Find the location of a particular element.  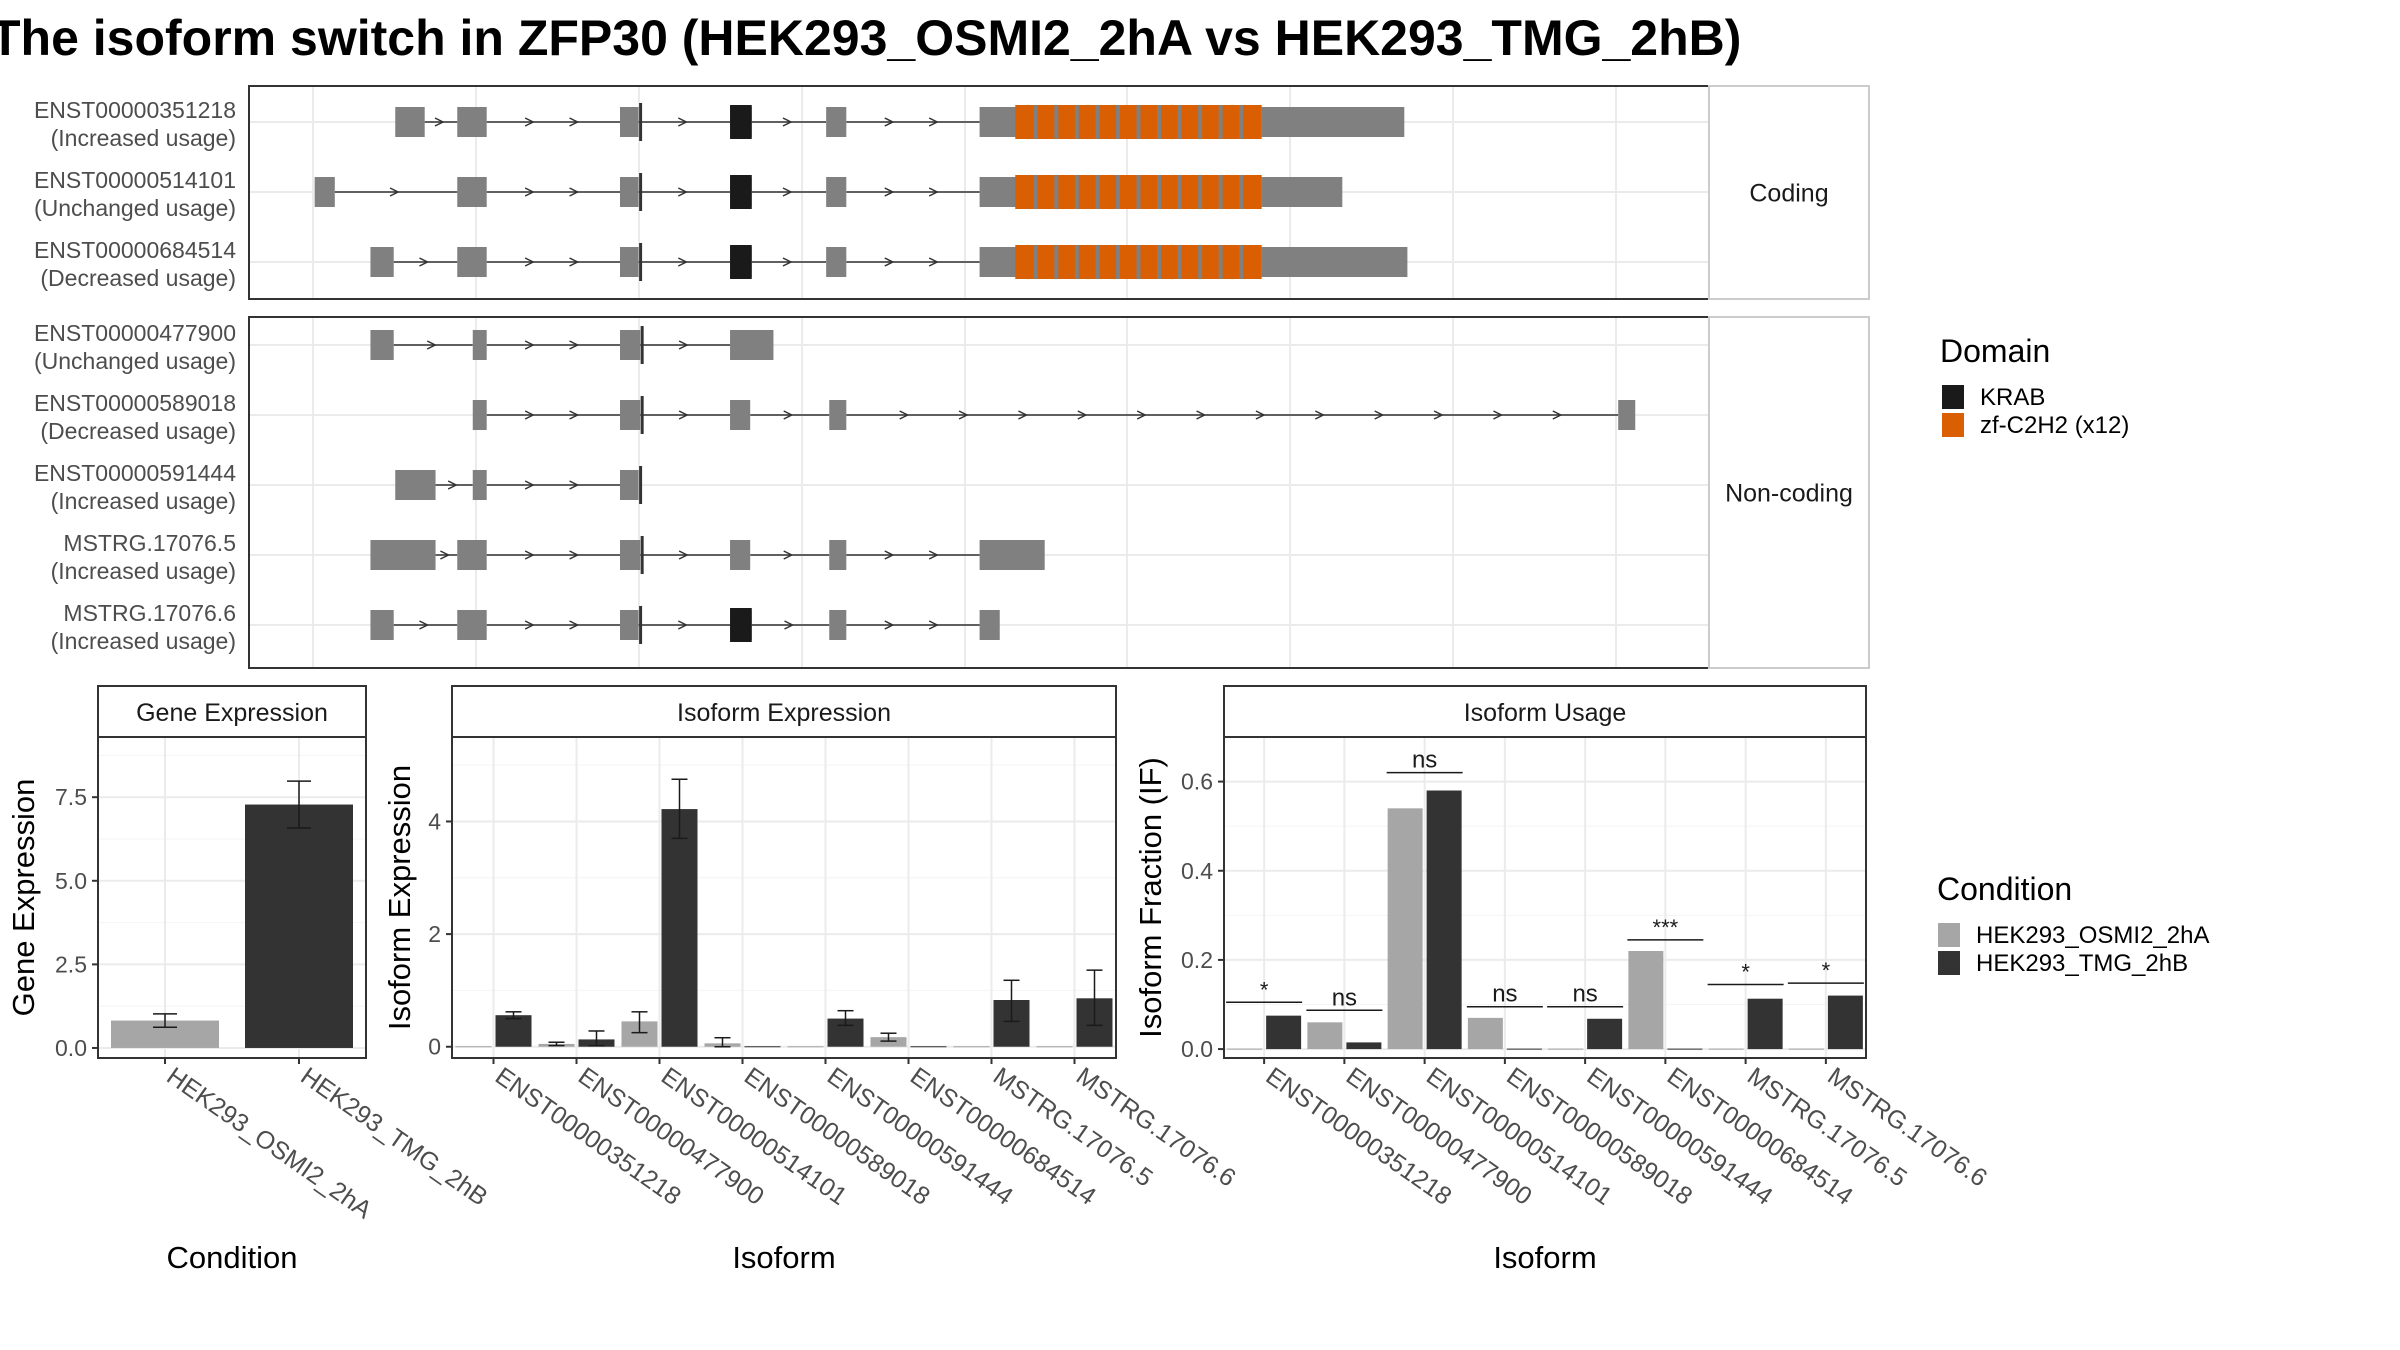

y-tick-label: 4 is located at coordinates (434, 821).